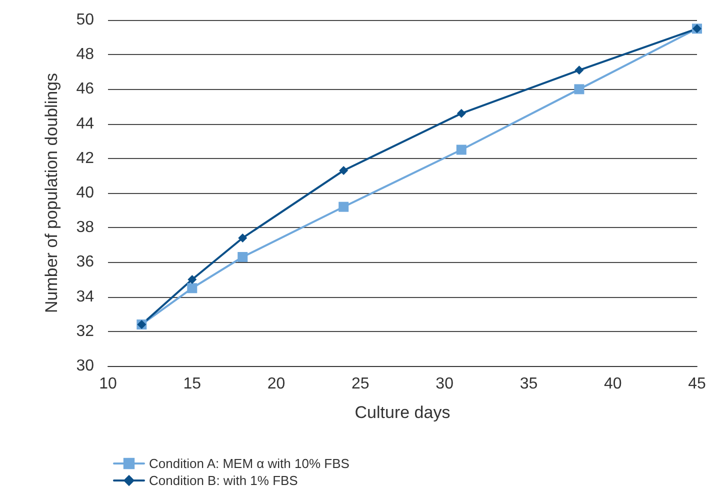 This screenshot has width=721, height=502. Describe the element at coordinates (613, 384) in the screenshot. I see `x-tick-label: 40` at that location.